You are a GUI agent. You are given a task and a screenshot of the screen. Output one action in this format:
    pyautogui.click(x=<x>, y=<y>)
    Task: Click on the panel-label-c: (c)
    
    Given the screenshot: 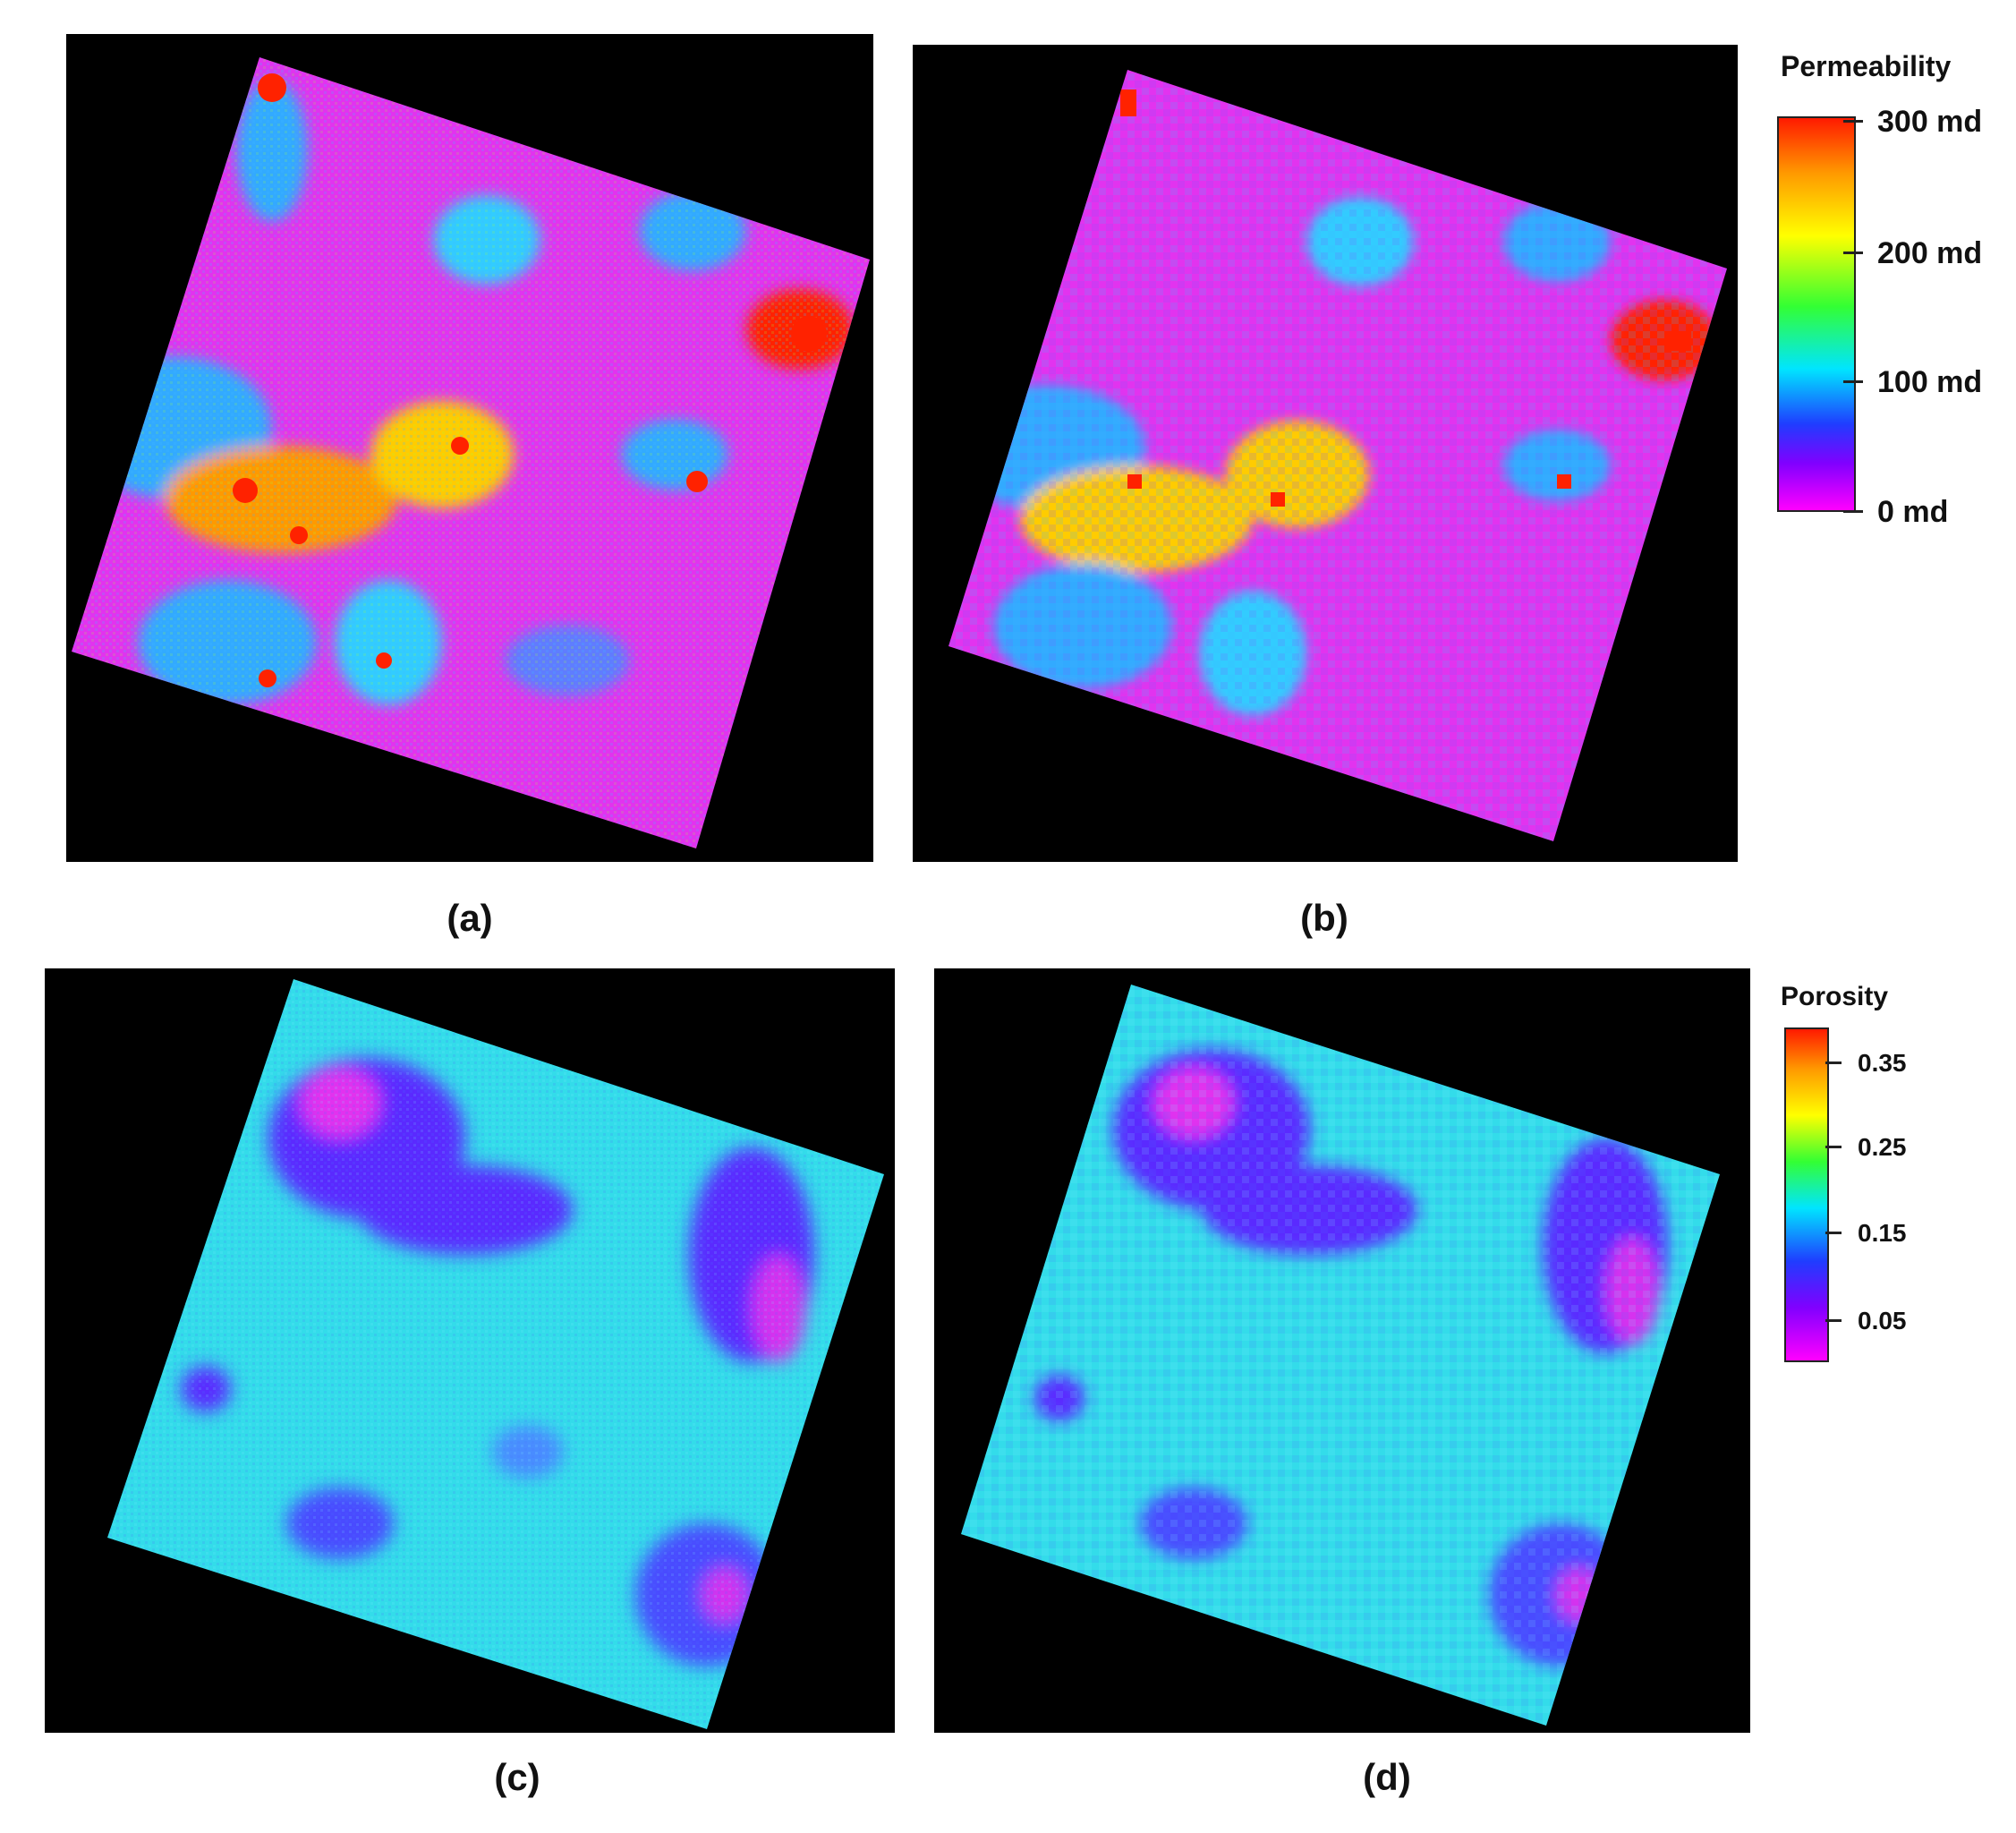 What is the action you would take?
    pyautogui.click(x=517, y=1777)
    